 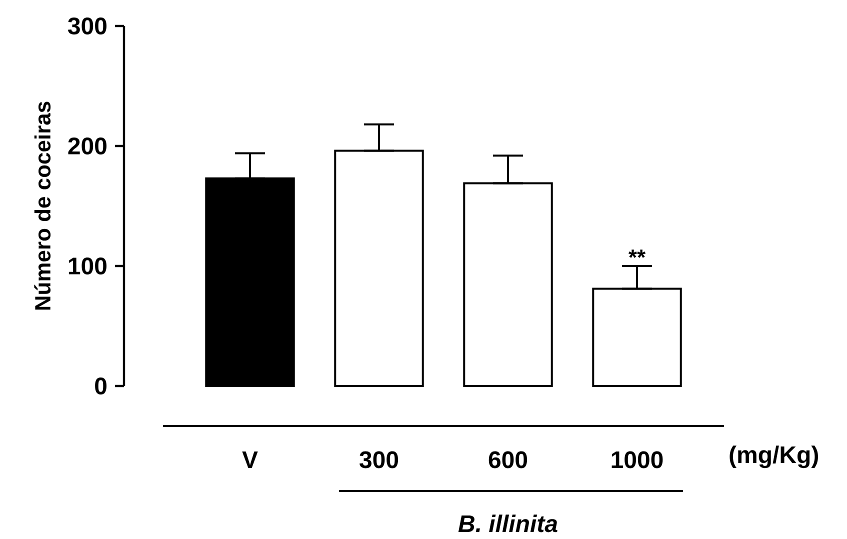 What do you see at coordinates (379, 459) in the screenshot?
I see `x-tick-label: 300` at bounding box center [379, 459].